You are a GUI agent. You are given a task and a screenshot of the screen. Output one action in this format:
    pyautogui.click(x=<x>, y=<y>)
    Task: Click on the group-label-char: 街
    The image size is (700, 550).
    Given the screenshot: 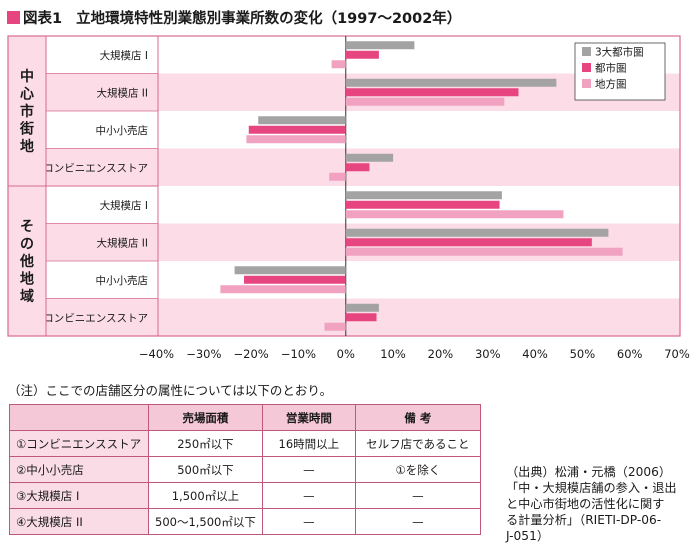 What is the action you would take?
    pyautogui.click(x=26, y=129)
    